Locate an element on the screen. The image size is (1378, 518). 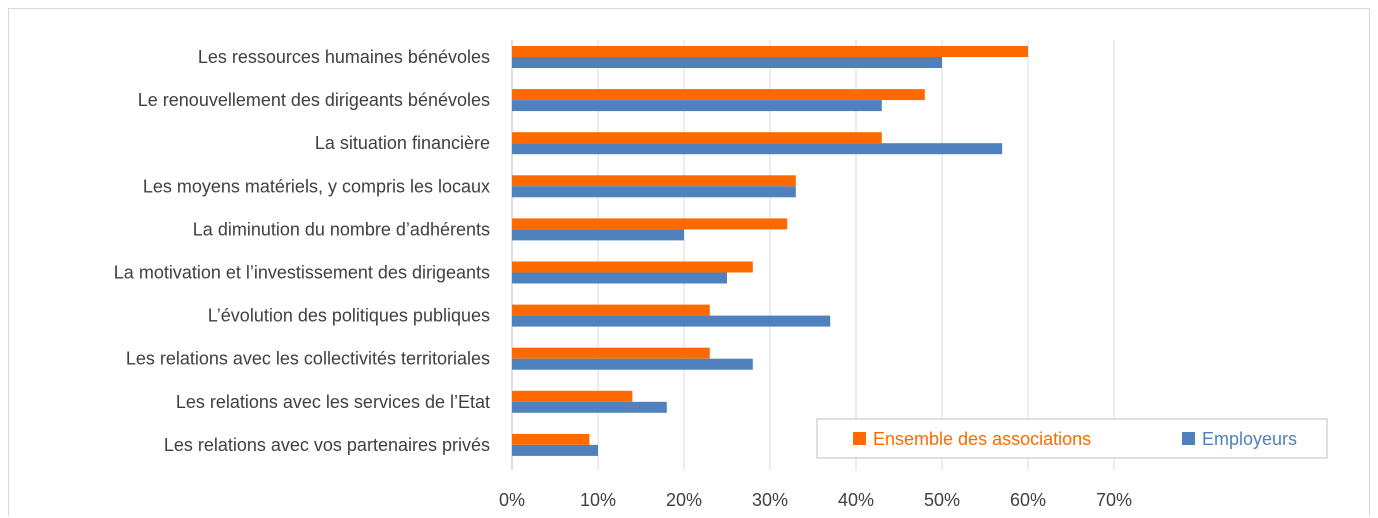
legend: Ensemble des associations Employeurs is located at coordinates (1072, 438).